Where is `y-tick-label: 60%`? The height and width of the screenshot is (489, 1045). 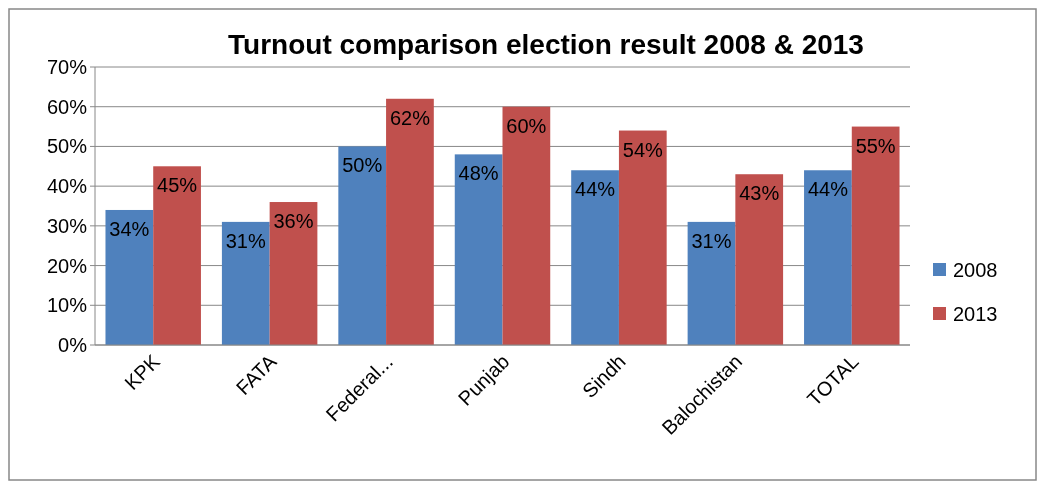 y-tick-label: 60% is located at coordinates (67, 106).